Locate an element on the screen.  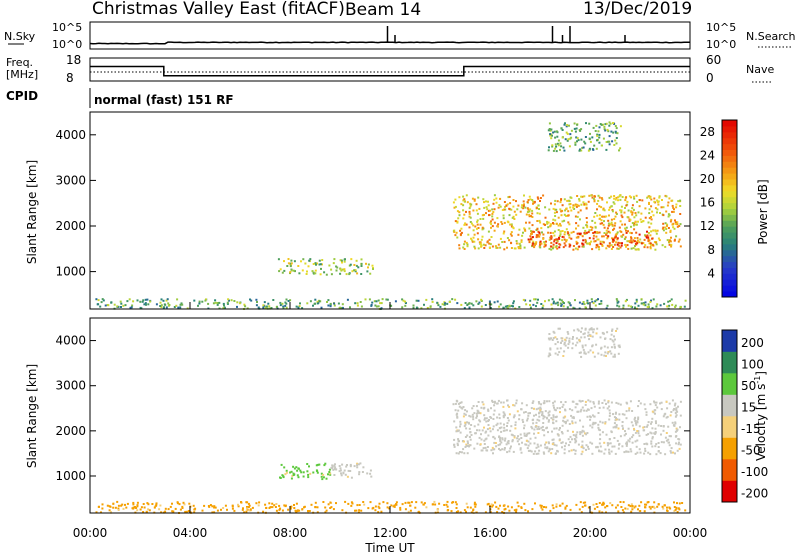
date-label: 13/Dec/2019 is located at coordinates (637, 9).